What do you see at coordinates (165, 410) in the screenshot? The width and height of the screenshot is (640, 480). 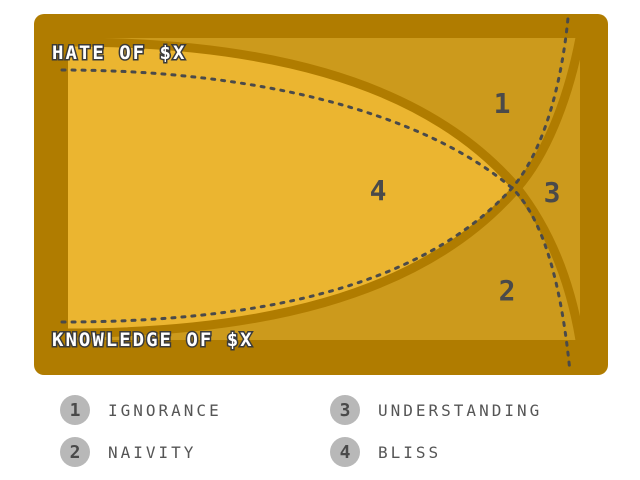 I see `legend-label: IGNORANCE` at bounding box center [165, 410].